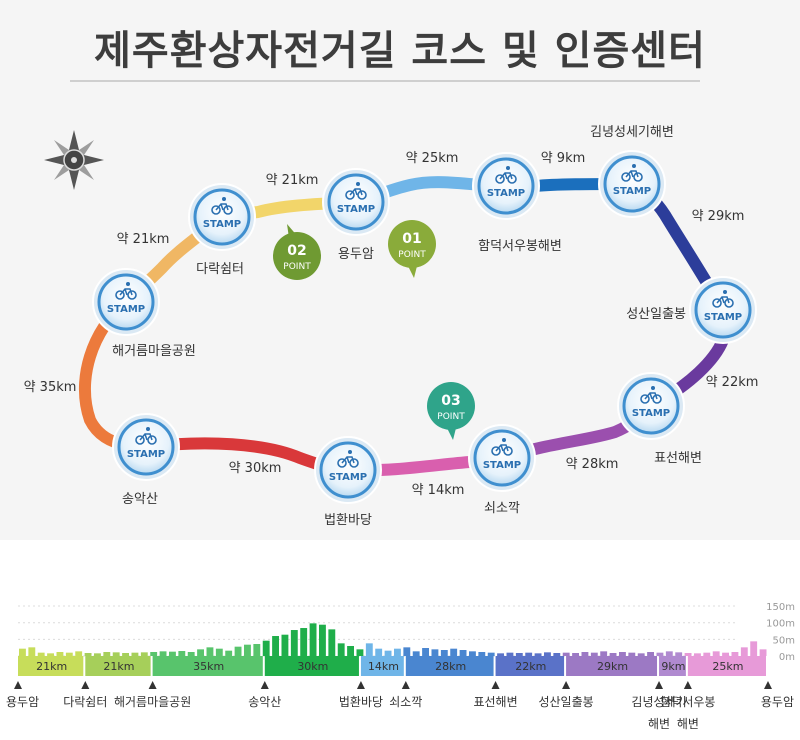 Image resolution: width=800 pixels, height=740 pixels. I want to click on band-distance-label: 14km, so click(383, 666).